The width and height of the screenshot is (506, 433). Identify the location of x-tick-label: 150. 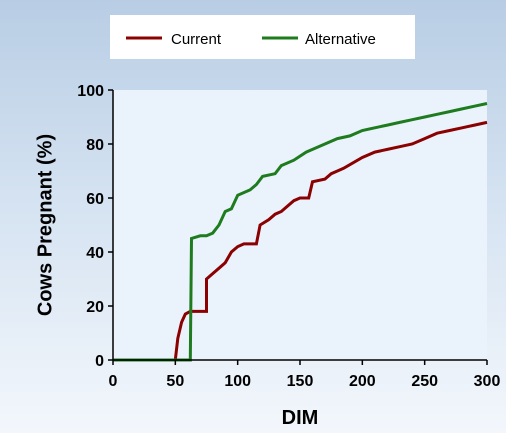
(300, 381).